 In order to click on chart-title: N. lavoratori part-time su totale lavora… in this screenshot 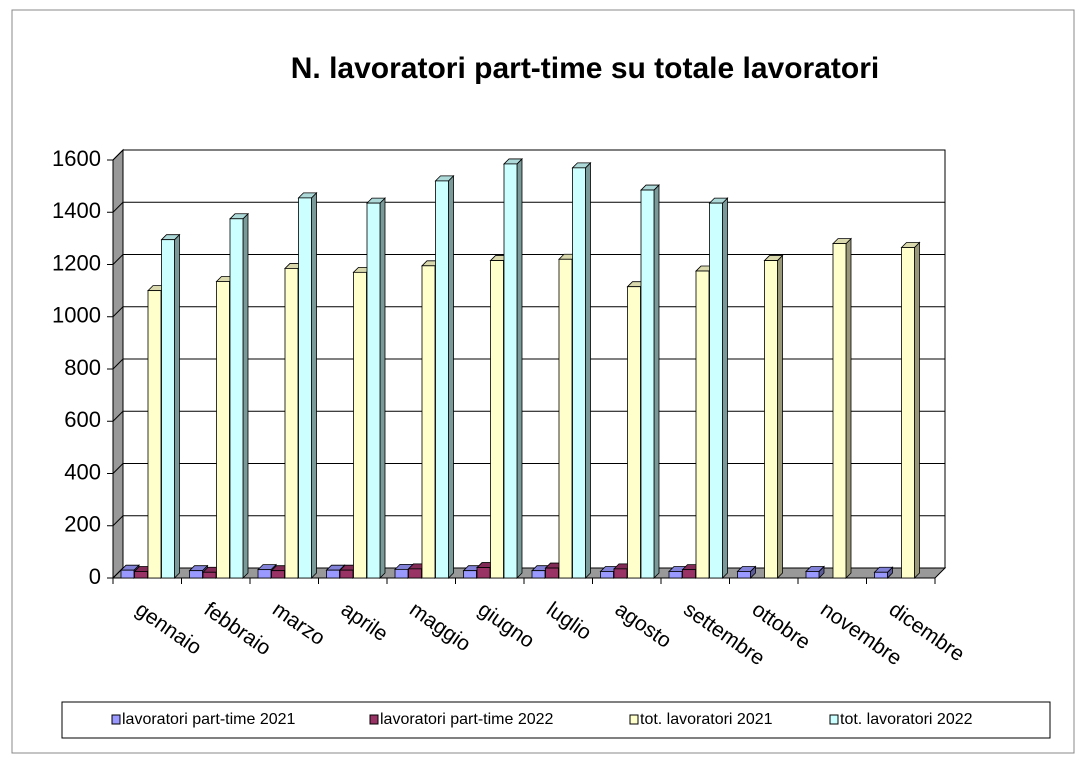, I will do `click(585, 68)`.